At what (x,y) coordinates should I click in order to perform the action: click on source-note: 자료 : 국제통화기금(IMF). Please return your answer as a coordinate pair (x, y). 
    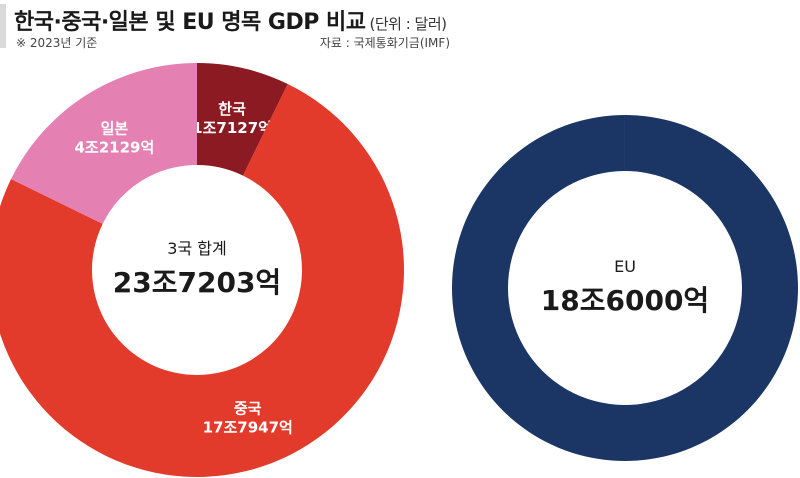
    Looking at the image, I should click on (384, 43).